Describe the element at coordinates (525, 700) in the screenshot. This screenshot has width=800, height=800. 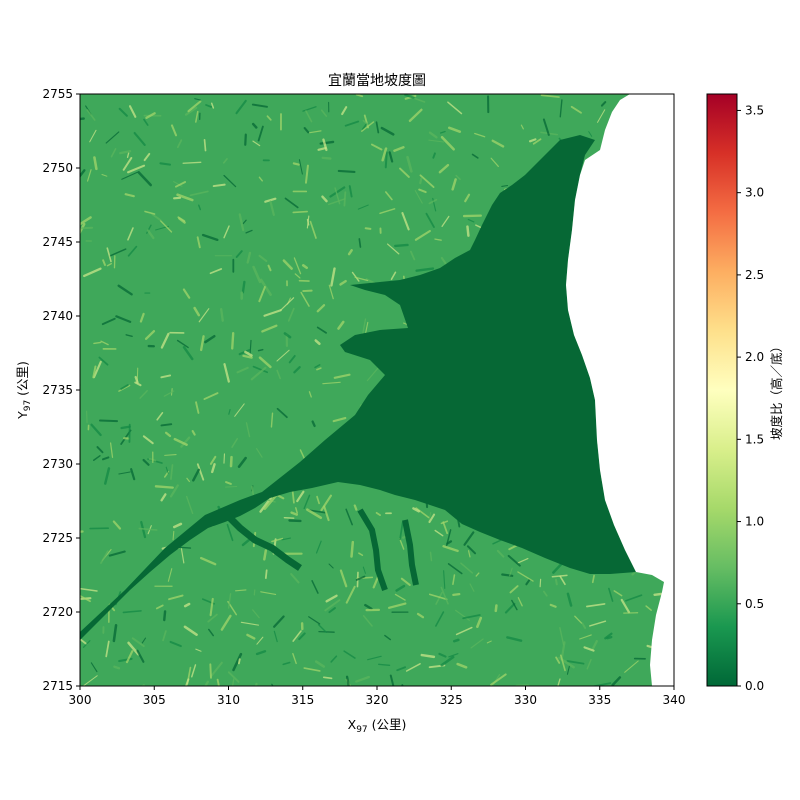
I see `x-tick-label: 330` at that location.